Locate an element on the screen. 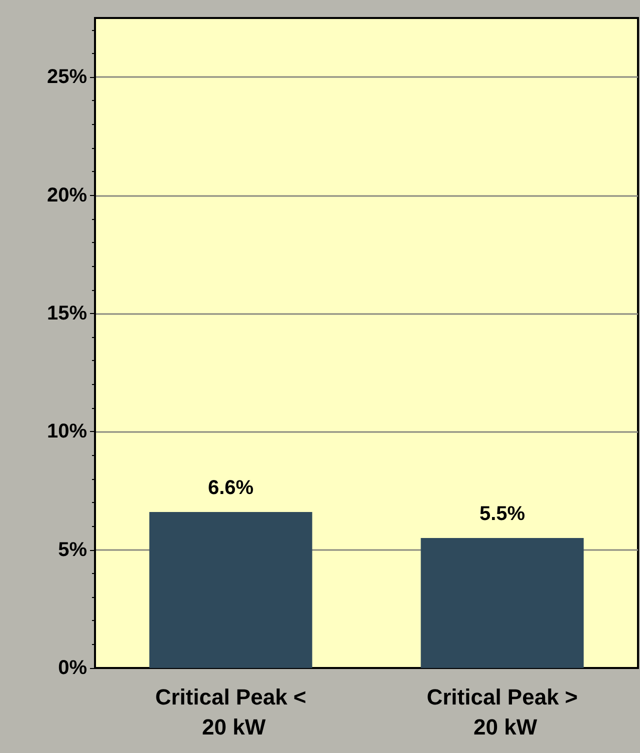  y-tick-label: 25% is located at coordinates (67, 77).